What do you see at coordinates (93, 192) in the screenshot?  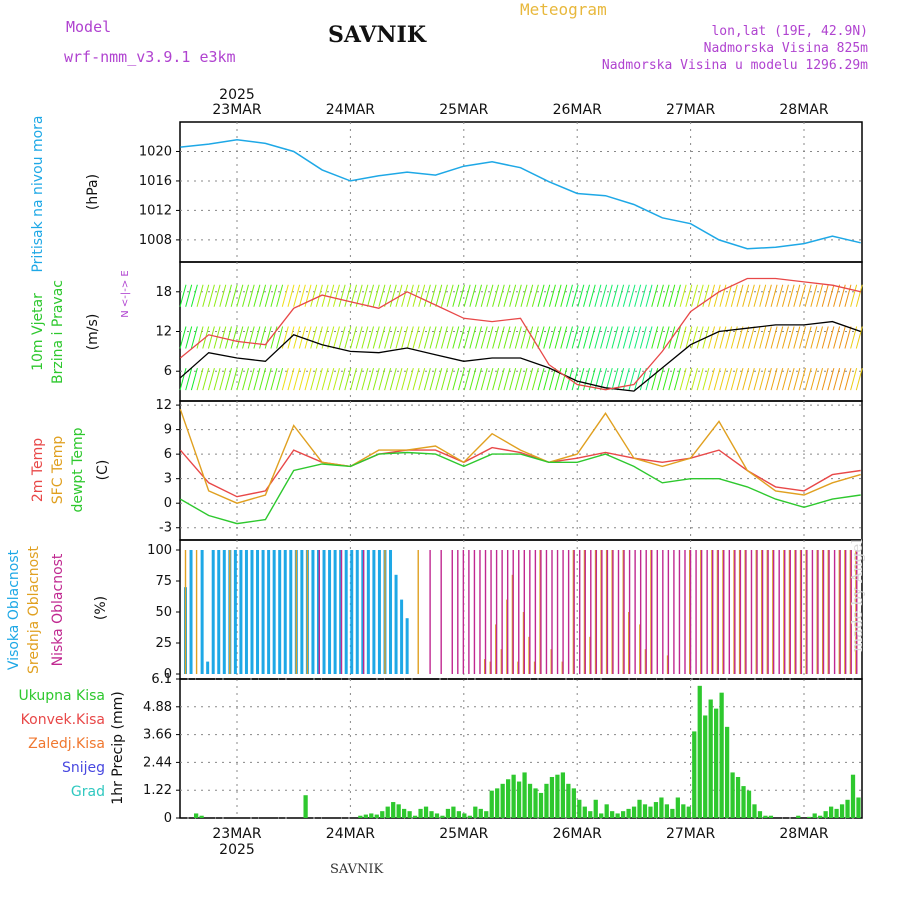 I see `pressure-ylabel: (hPa)` at bounding box center [93, 192].